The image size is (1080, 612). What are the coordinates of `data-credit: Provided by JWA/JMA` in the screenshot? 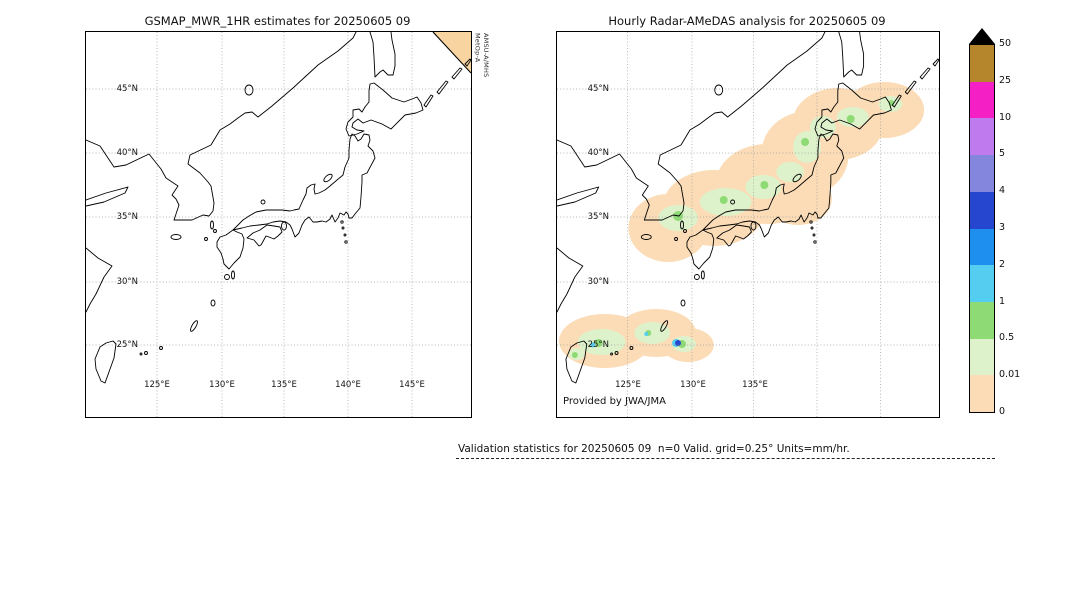 It's located at (614, 401).